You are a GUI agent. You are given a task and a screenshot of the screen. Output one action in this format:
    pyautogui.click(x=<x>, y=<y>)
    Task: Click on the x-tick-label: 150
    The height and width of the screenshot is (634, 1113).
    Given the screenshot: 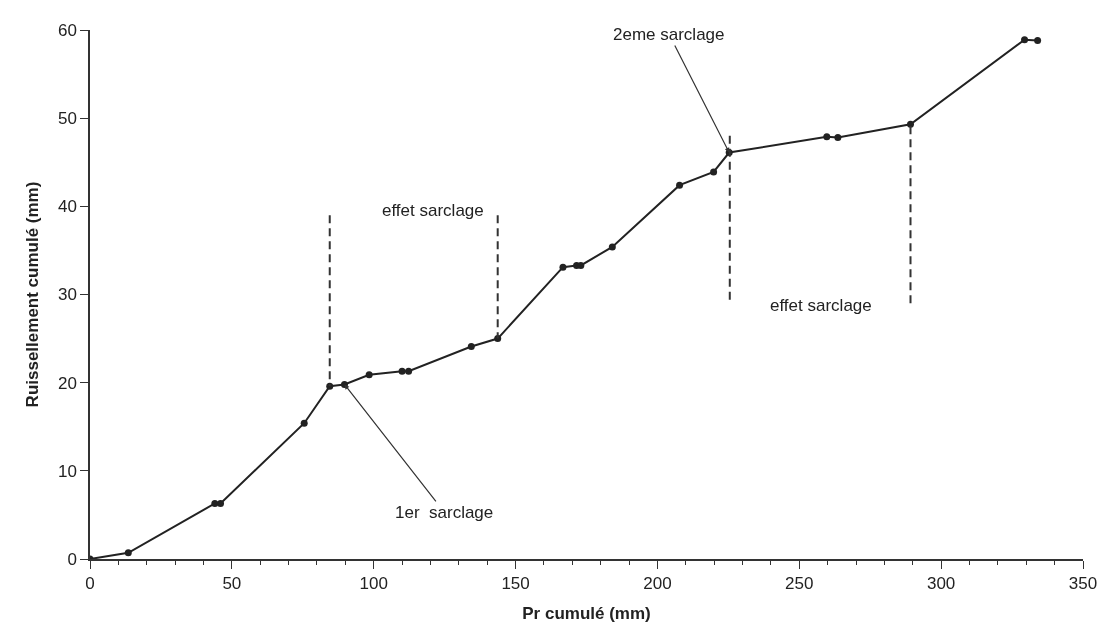 What is the action you would take?
    pyautogui.click(x=515, y=584)
    